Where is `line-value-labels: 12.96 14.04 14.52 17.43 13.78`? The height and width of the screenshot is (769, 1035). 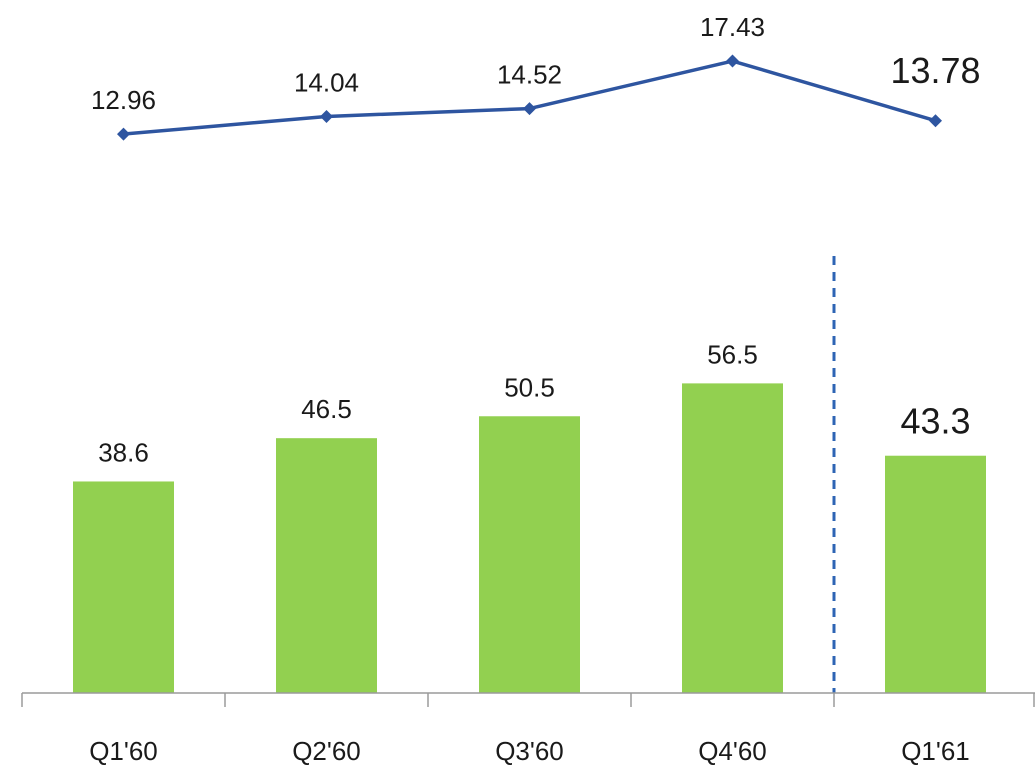
line-value-labels: 12.96 14.04 14.52 17.43 13.78 is located at coordinates (536, 63).